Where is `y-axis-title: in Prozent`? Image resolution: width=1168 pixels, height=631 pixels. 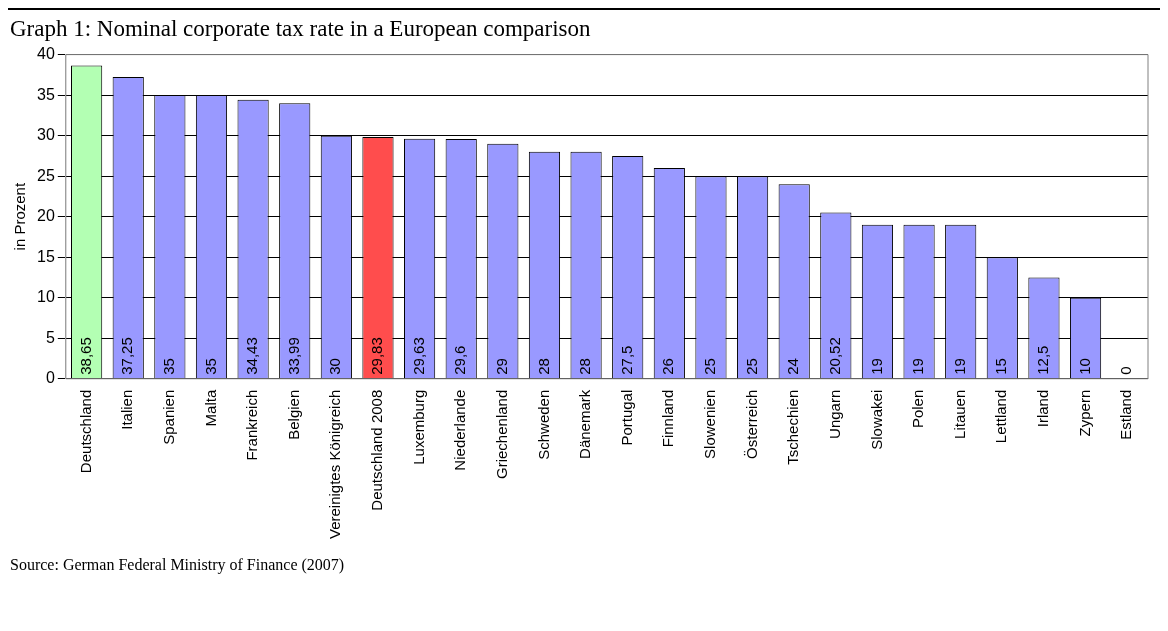 y-axis-title: in Prozent is located at coordinates (20, 216).